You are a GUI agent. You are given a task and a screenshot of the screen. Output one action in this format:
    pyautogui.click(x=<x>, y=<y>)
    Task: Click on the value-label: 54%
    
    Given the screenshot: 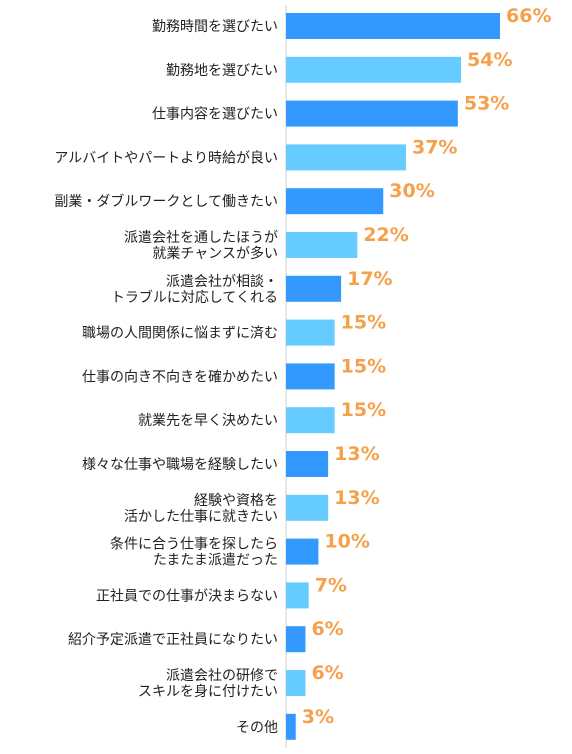 What is the action you would take?
    pyautogui.click(x=489, y=60)
    